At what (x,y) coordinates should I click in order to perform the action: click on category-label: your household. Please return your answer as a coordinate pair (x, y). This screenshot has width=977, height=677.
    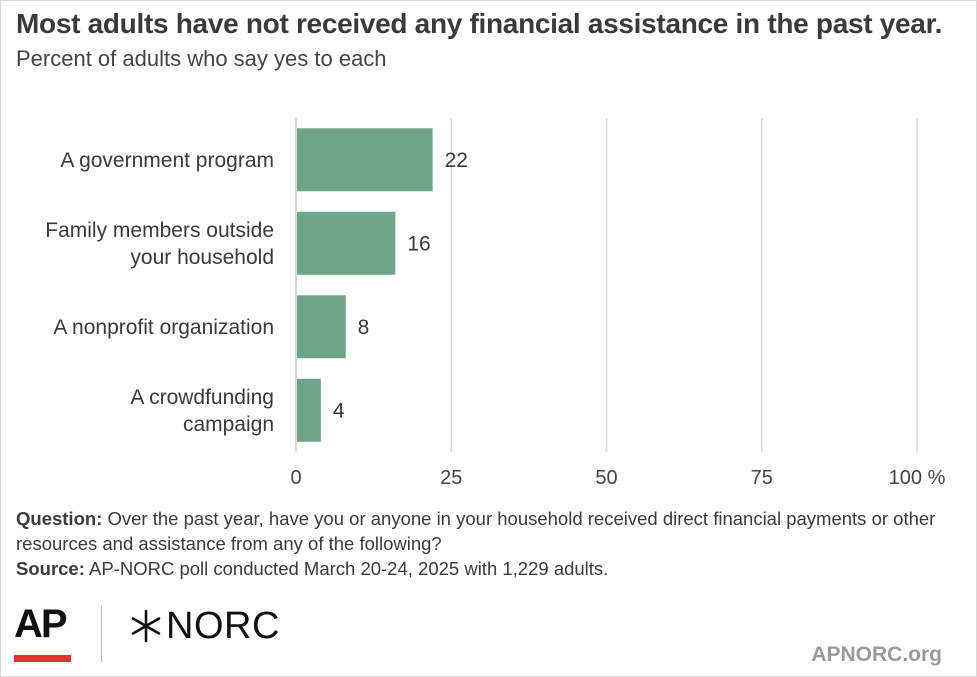
    Looking at the image, I should click on (202, 257).